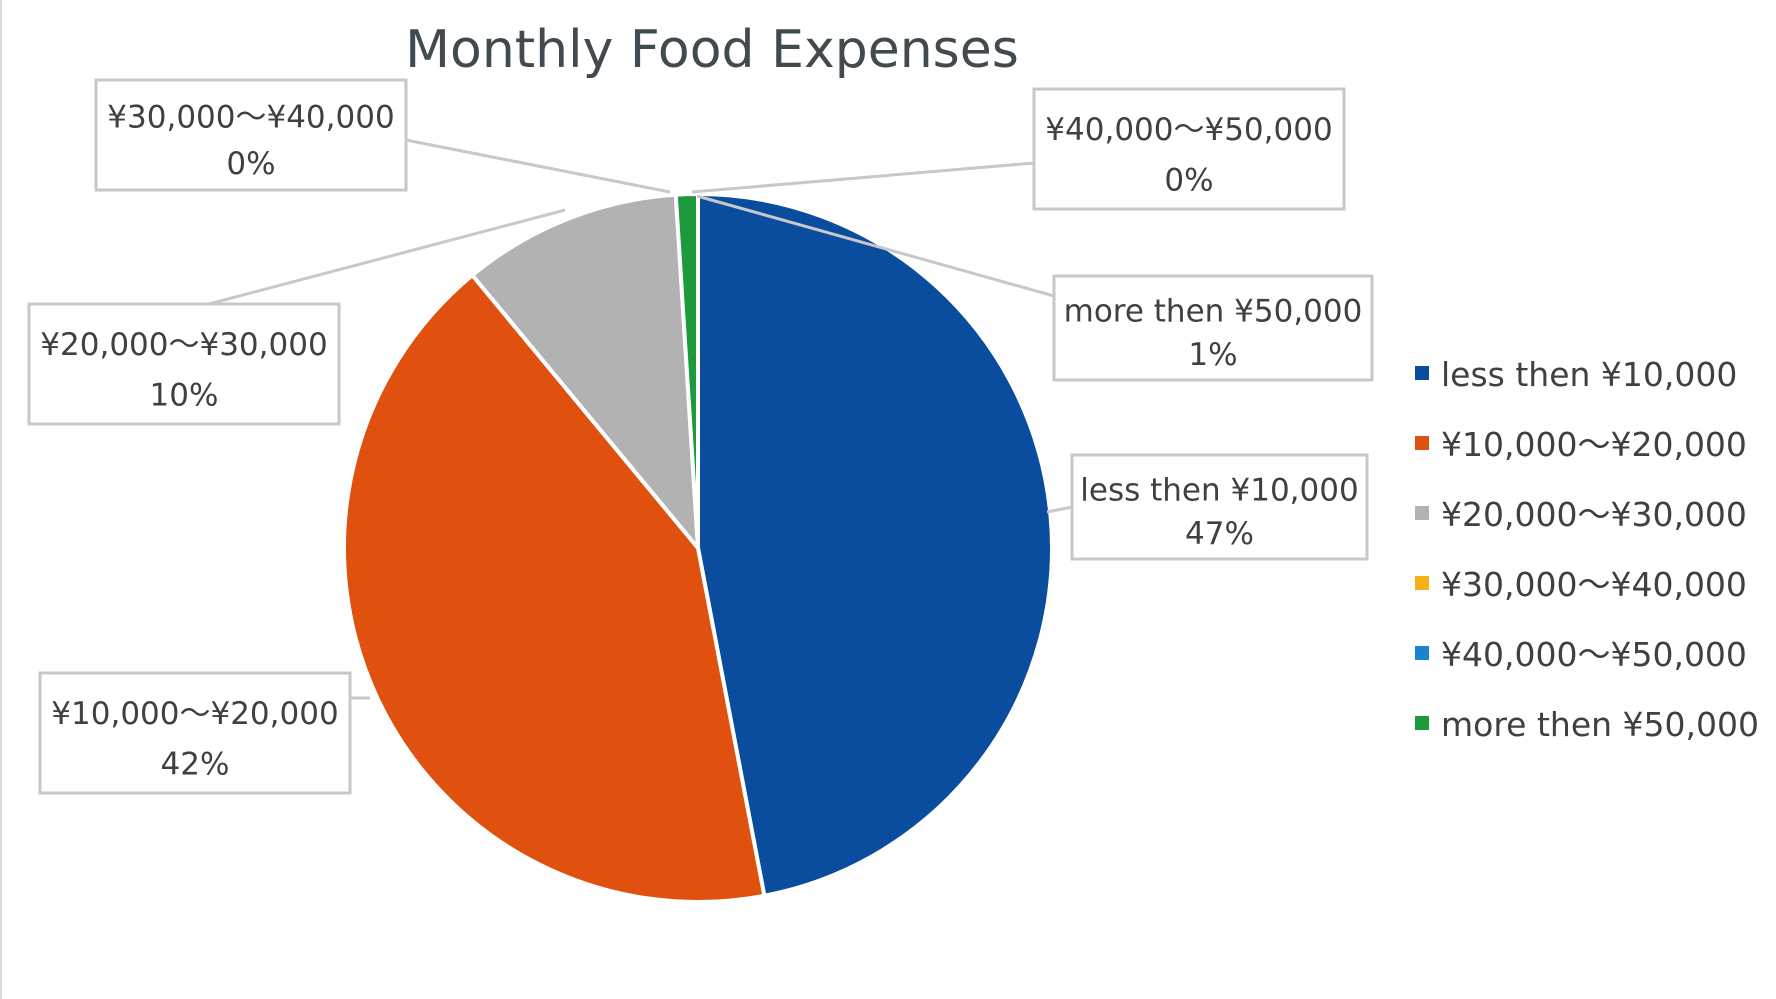 The image size is (1776, 999). I want to click on legend-item: less then ¥10,000, so click(1576, 374).